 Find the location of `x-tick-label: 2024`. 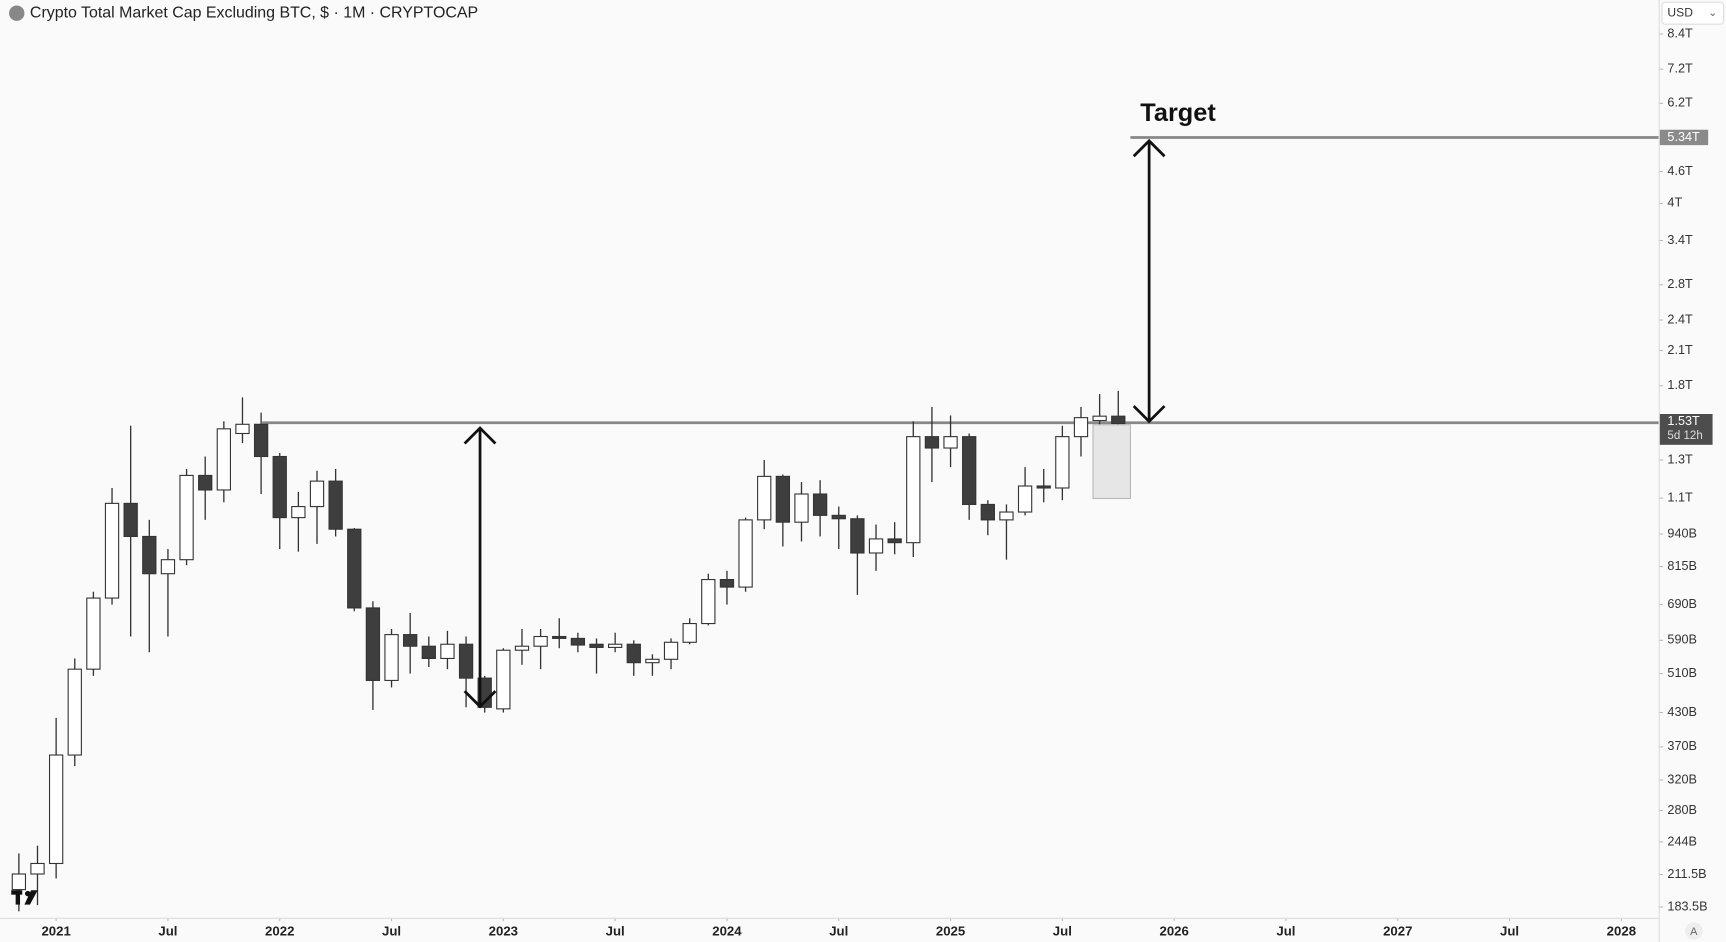

x-tick-label: 2024 is located at coordinates (727, 931).